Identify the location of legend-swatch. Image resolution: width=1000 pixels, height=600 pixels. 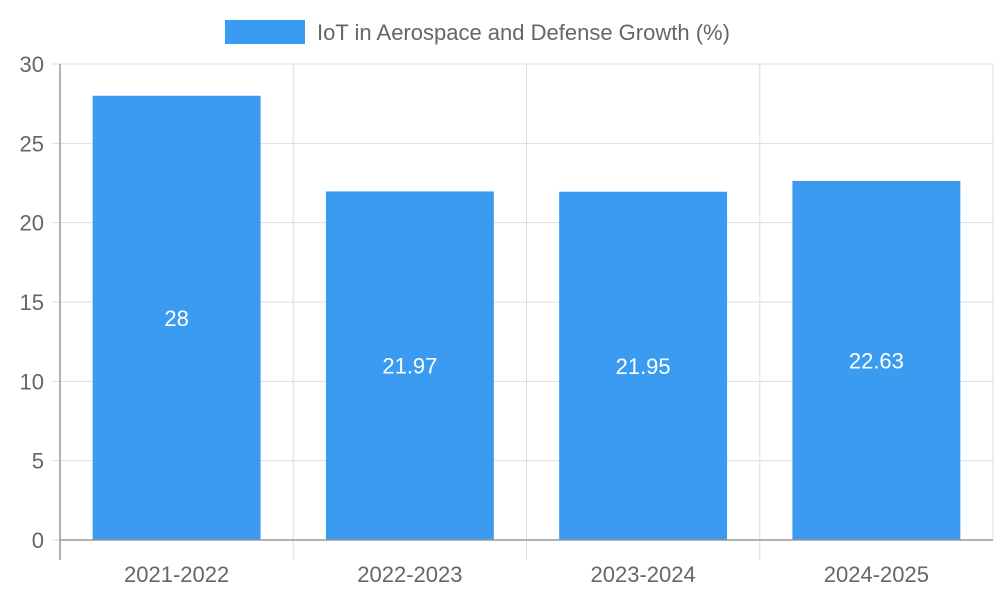
(265, 32).